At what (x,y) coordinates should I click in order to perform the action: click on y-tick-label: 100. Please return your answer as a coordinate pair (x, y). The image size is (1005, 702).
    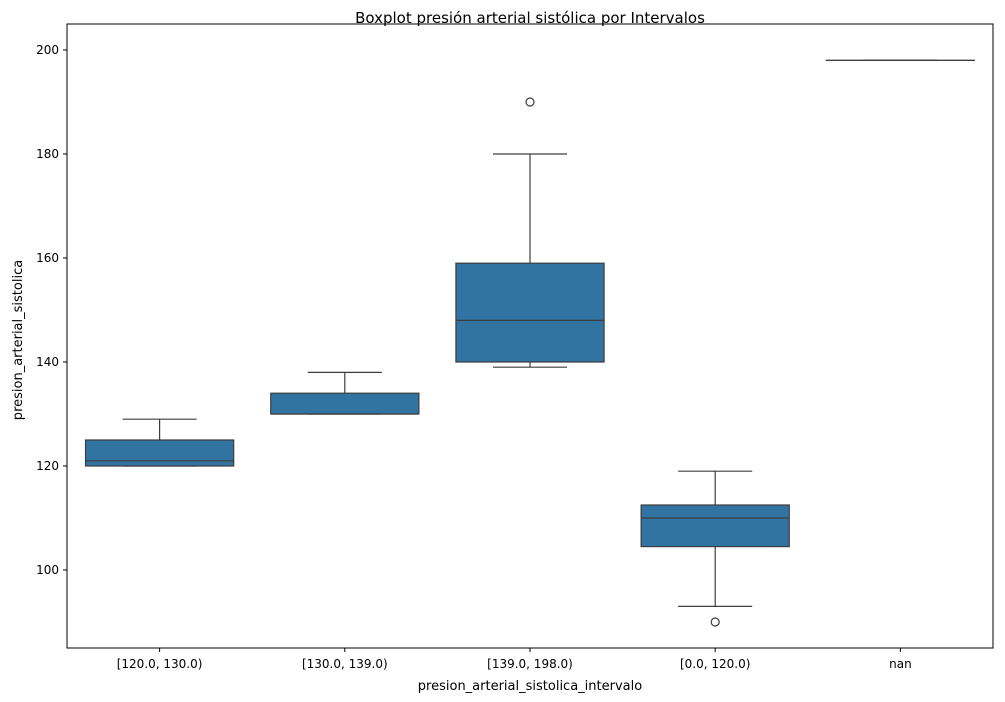
    Looking at the image, I should click on (47, 570).